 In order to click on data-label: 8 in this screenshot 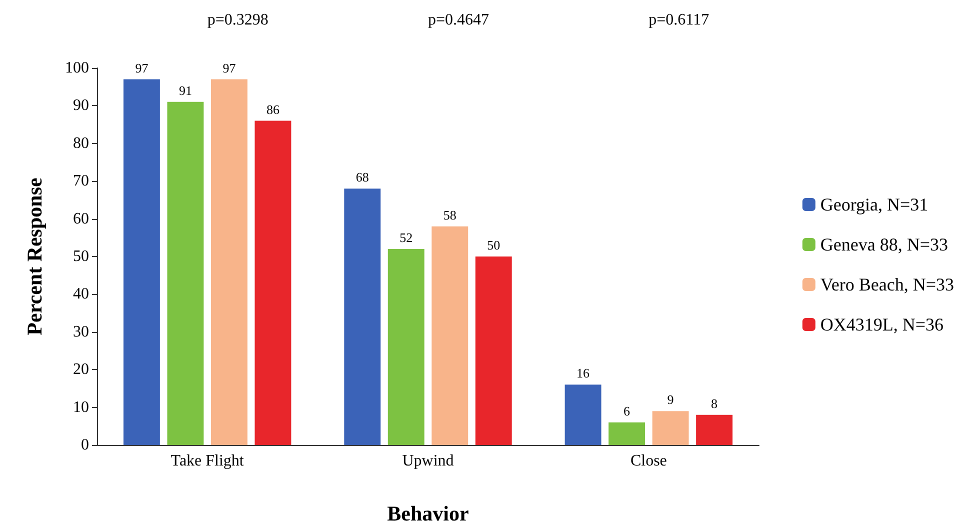, I will do `click(714, 403)`.